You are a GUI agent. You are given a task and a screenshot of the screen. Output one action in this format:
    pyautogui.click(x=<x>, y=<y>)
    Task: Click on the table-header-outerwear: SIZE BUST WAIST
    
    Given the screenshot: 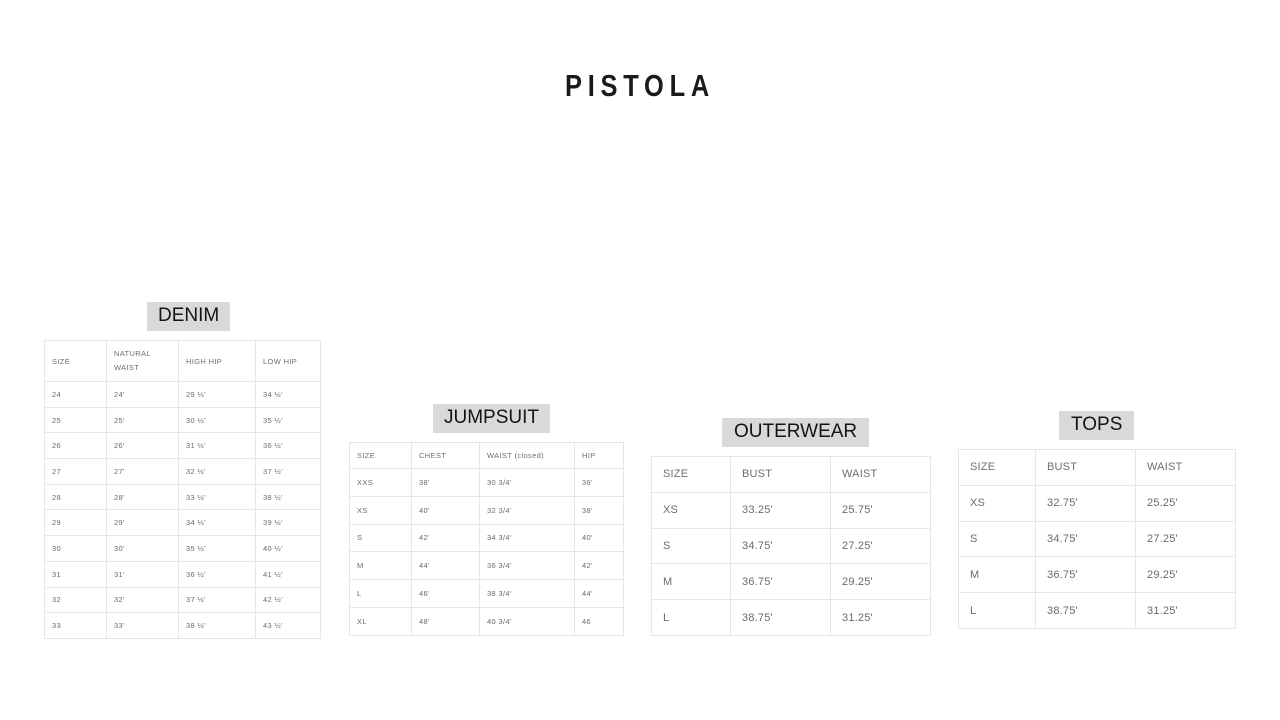 What is the action you would take?
    pyautogui.click(x=791, y=474)
    